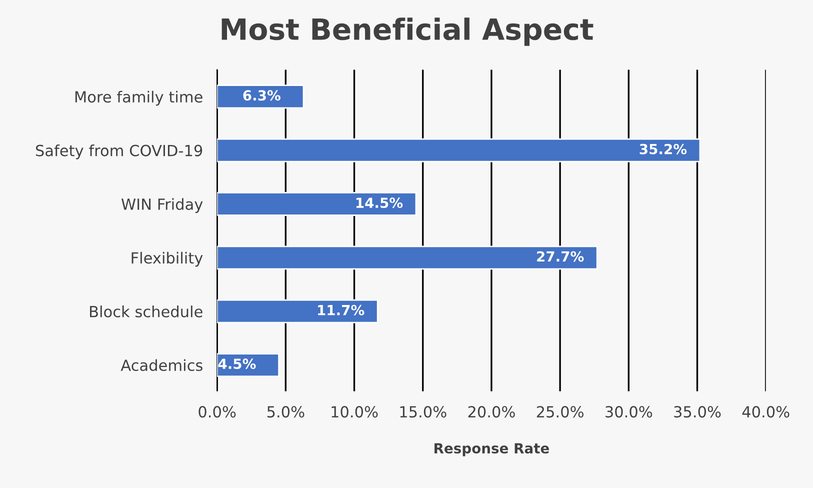 This screenshot has height=488, width=813. I want to click on x-tick-label: 15.0%, so click(423, 412).